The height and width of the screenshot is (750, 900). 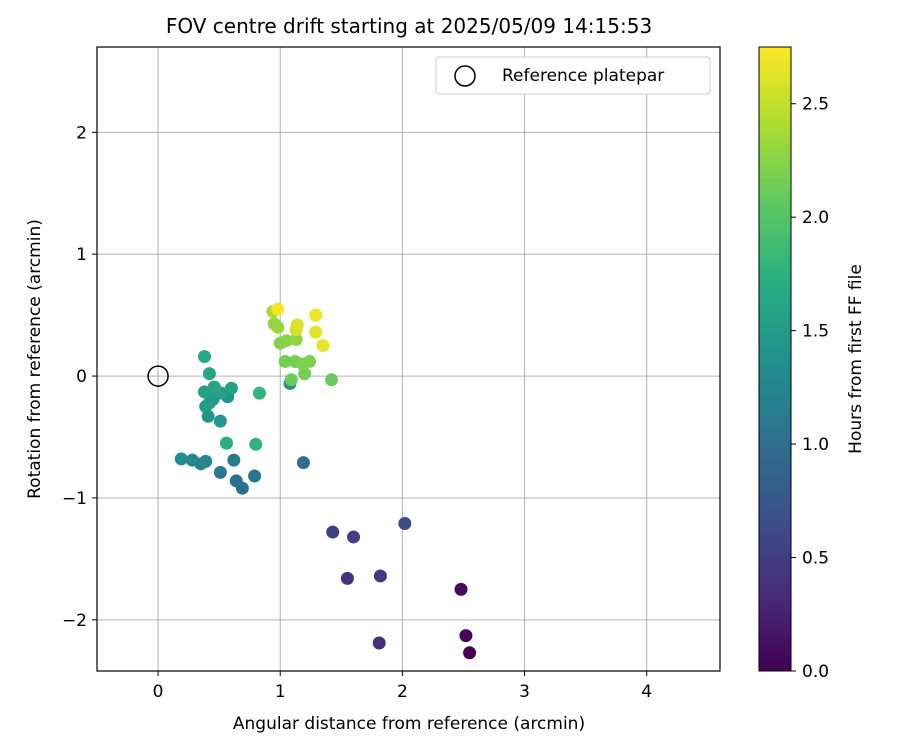 I want to click on colorbar-label: Hours from first FF file, so click(x=856, y=359).